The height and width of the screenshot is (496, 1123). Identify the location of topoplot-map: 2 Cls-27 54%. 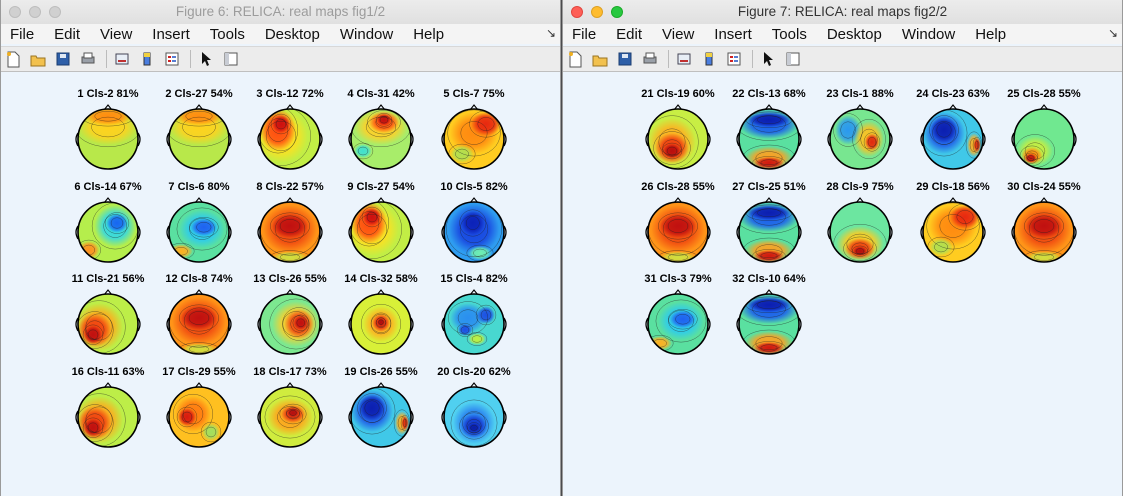
(199, 133).